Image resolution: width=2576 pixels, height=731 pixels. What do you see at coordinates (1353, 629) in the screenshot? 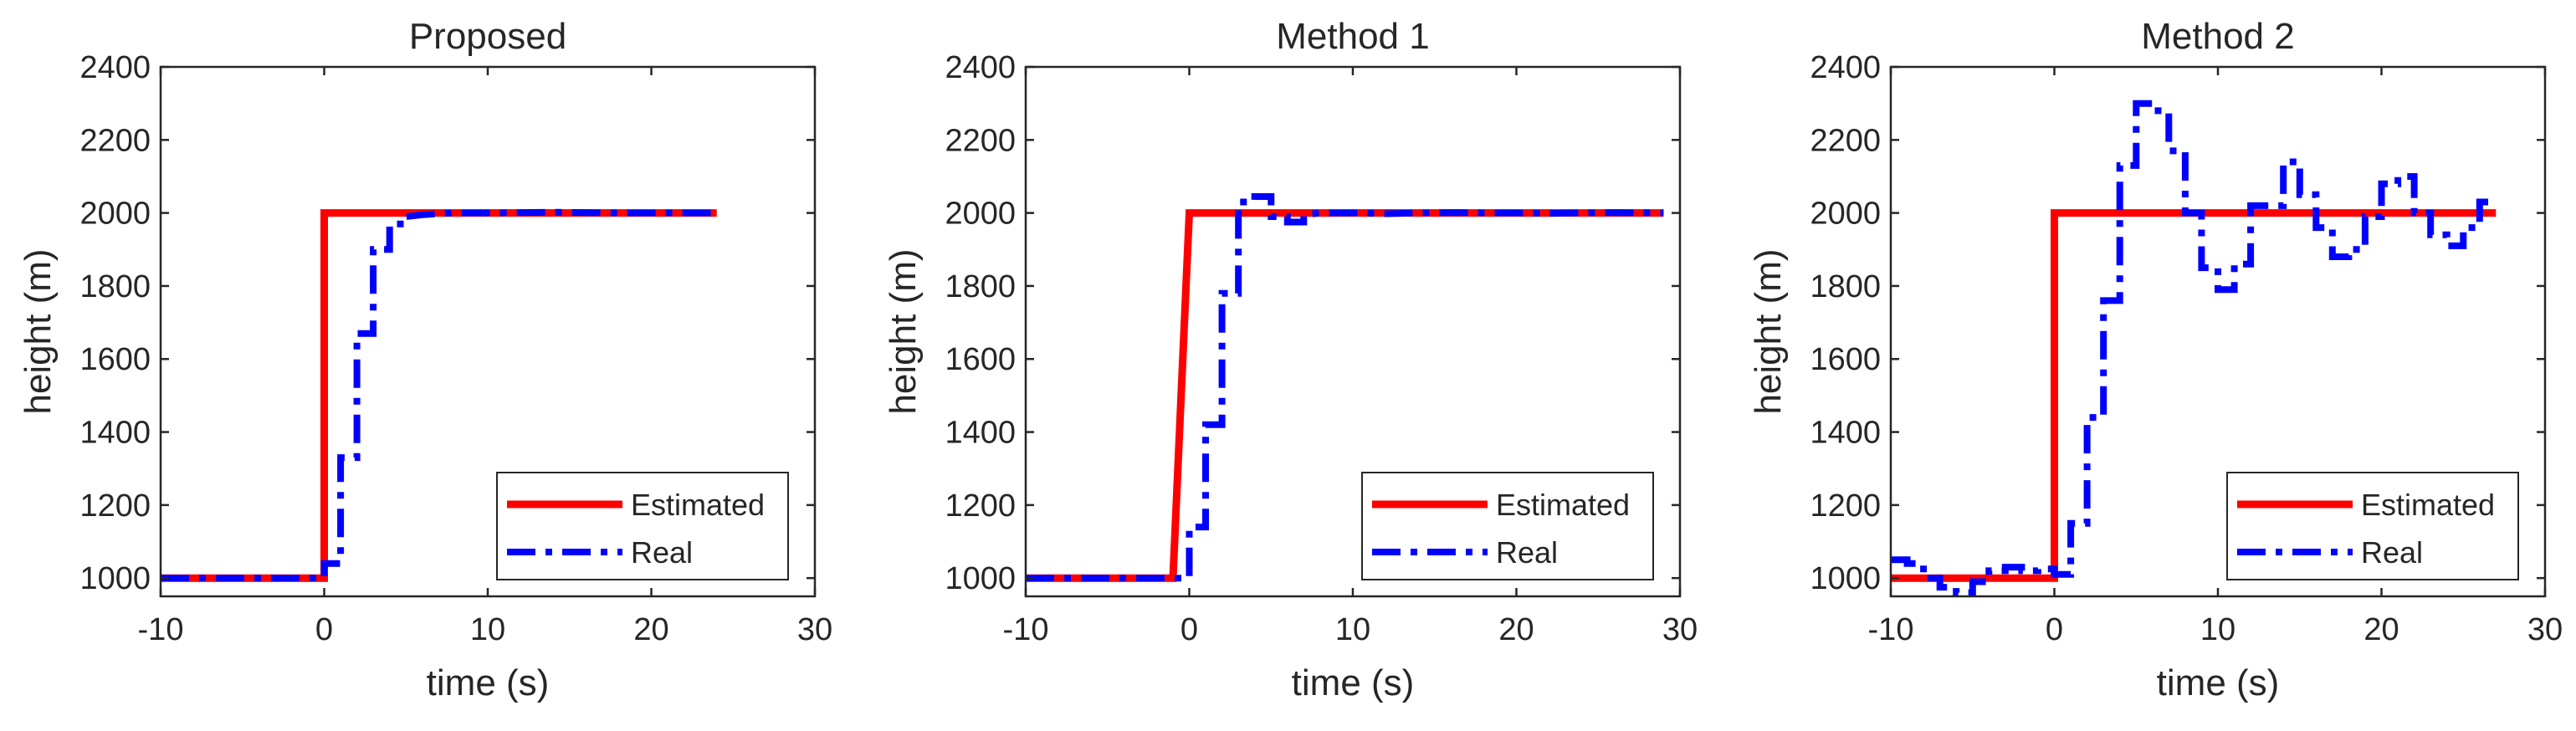
I see `chart-2-x-tick-label: 10` at bounding box center [1353, 629].